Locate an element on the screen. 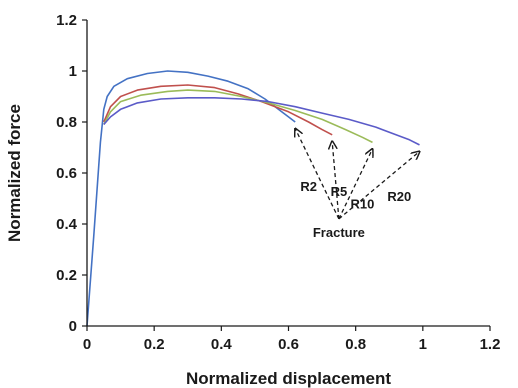  series-line-r20 is located at coordinates (261, 121).